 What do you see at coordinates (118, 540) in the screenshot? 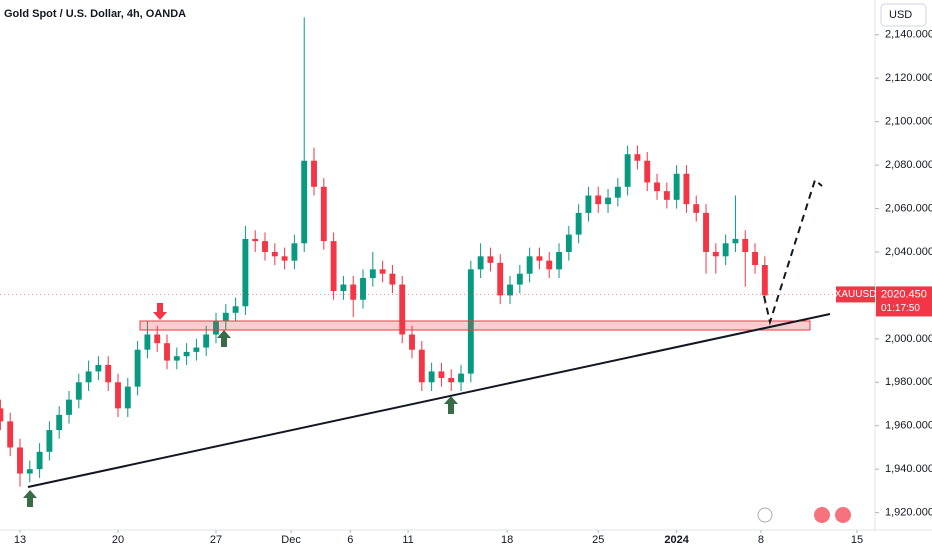
I see `x-tick-label: 20` at bounding box center [118, 540].